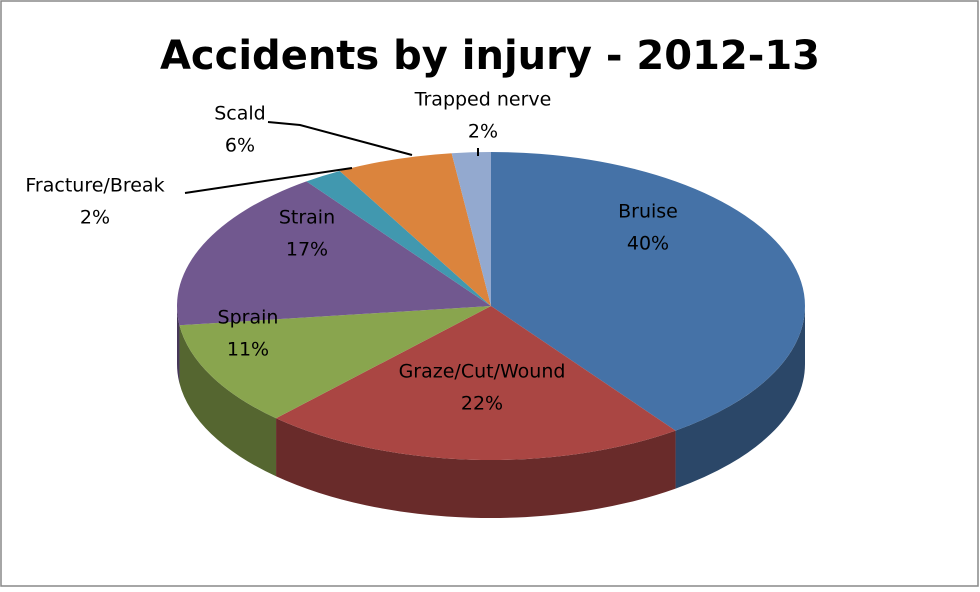 This screenshot has width=980, height=592. Describe the element at coordinates (240, 146) in the screenshot. I see `data-label-value: 6%` at that location.